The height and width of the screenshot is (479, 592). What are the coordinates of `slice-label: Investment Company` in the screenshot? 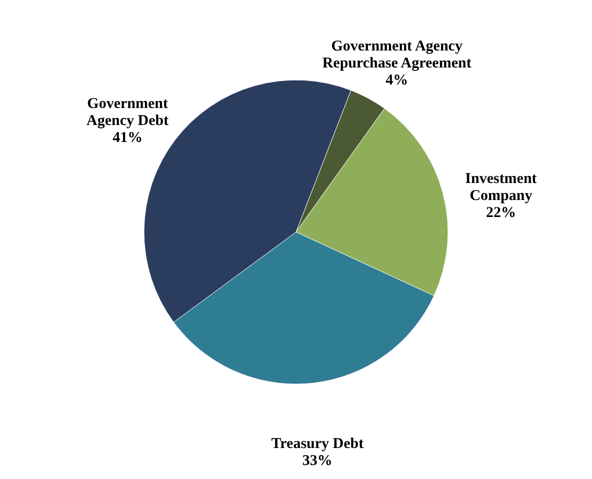 It's located at (501, 187).